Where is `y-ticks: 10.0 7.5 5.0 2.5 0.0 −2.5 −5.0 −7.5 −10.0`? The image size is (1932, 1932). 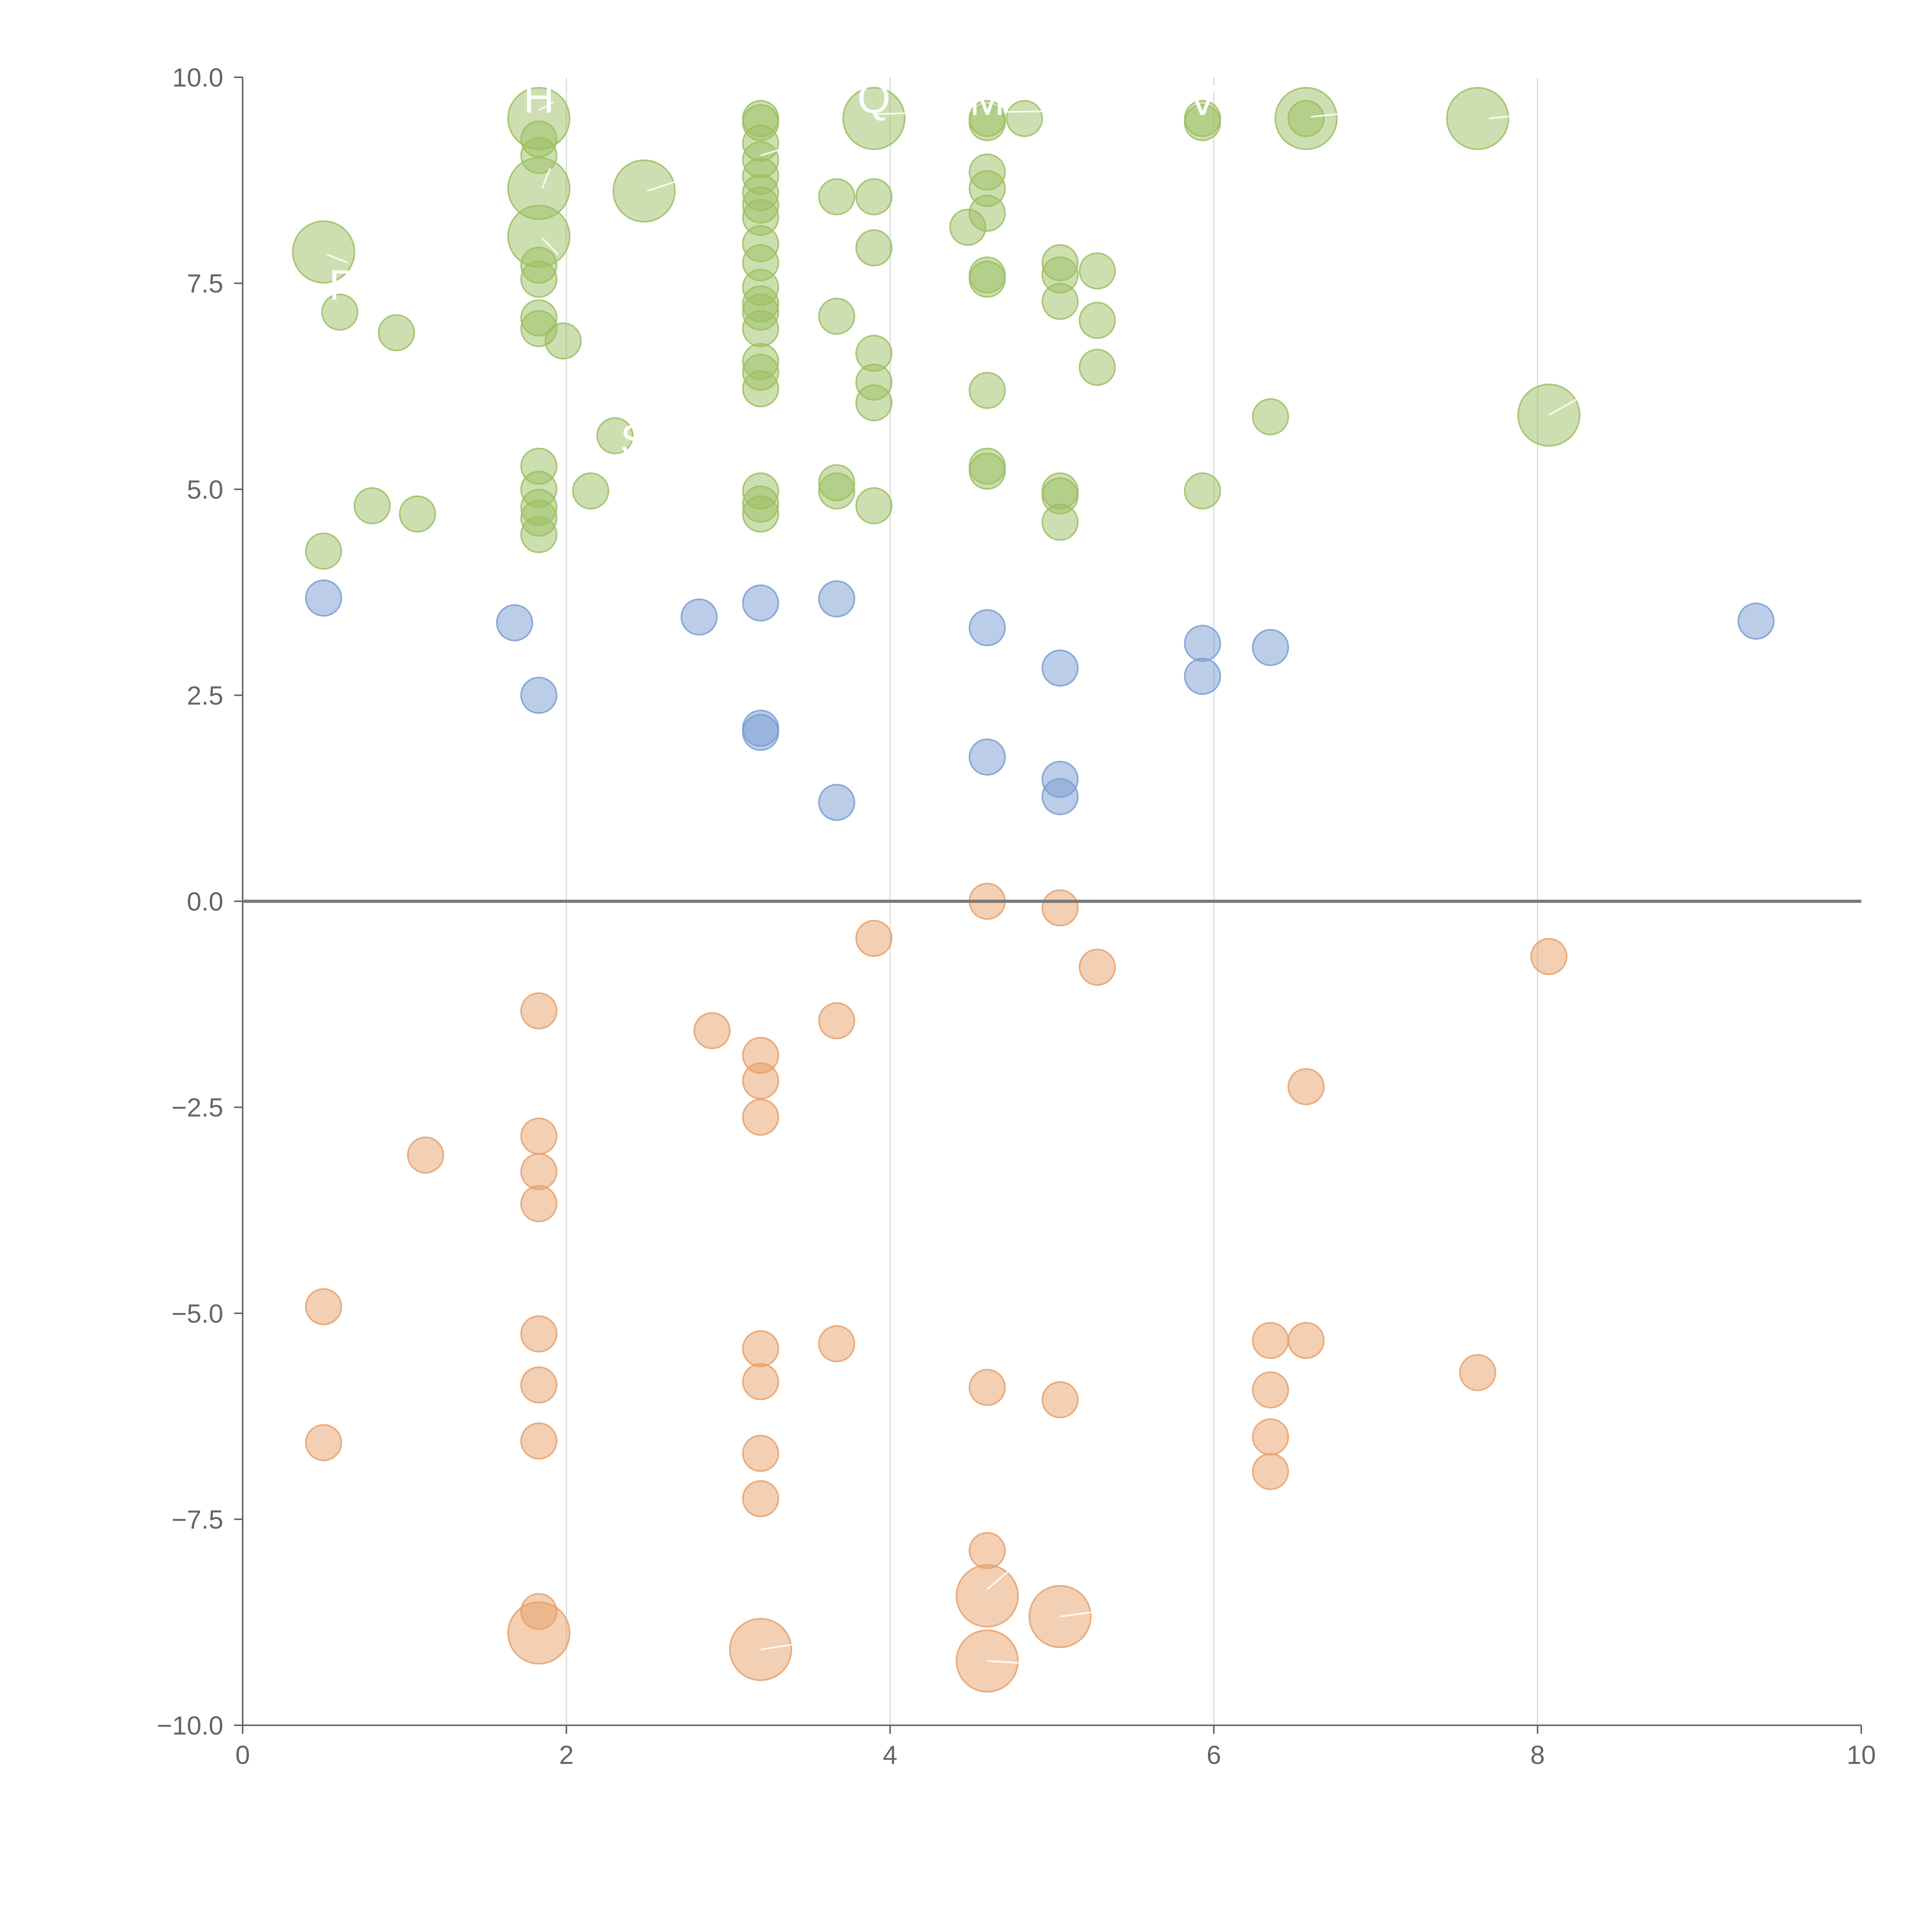 y-ticks: 10.0 7.5 5.0 2.5 0.0 −2.5 −5.0 −7.5 −10.0 is located at coordinates (200, 901).